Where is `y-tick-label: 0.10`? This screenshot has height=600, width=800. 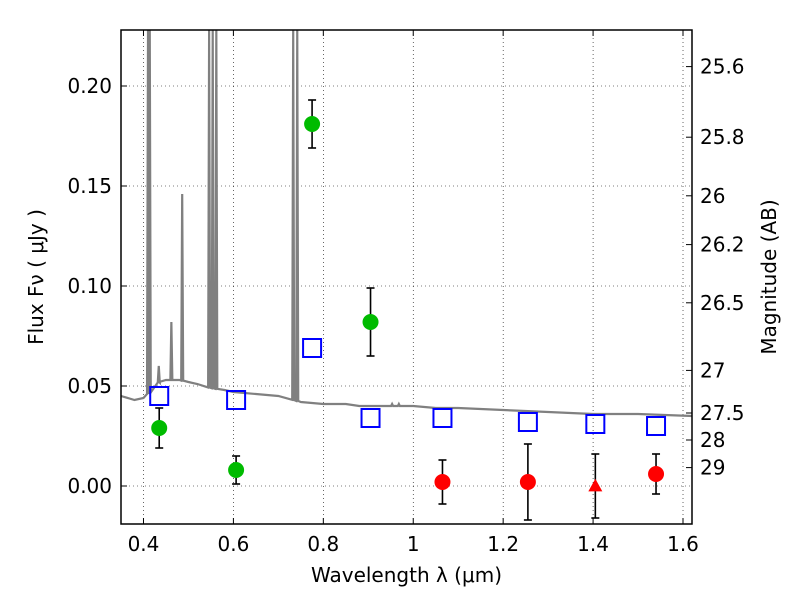
y-tick-label: 0.10 is located at coordinates (89, 286).